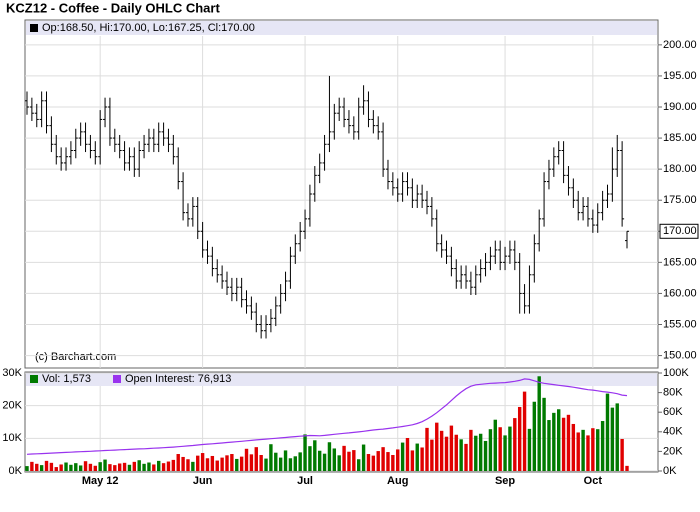 The width and height of the screenshot is (700, 512). I want to click on last-close-label: 170.00, so click(680, 231).